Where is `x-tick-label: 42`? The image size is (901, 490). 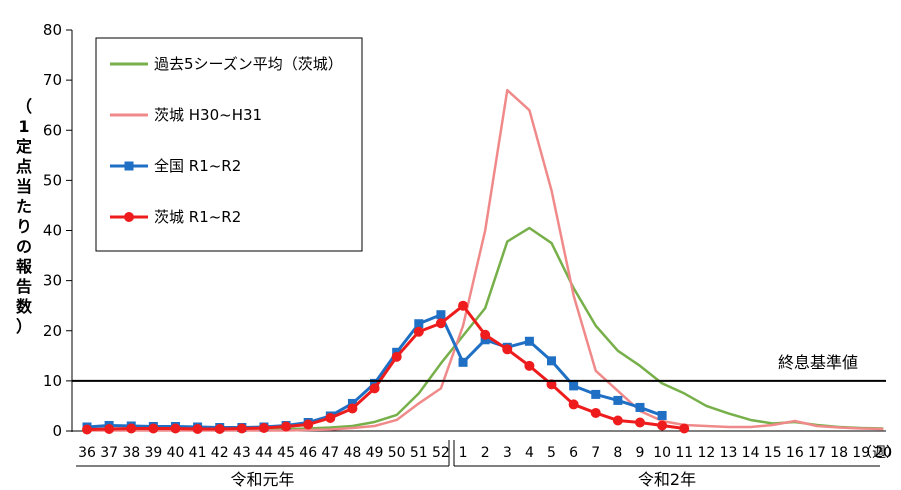
x-tick-label: 42 is located at coordinates (220, 453).